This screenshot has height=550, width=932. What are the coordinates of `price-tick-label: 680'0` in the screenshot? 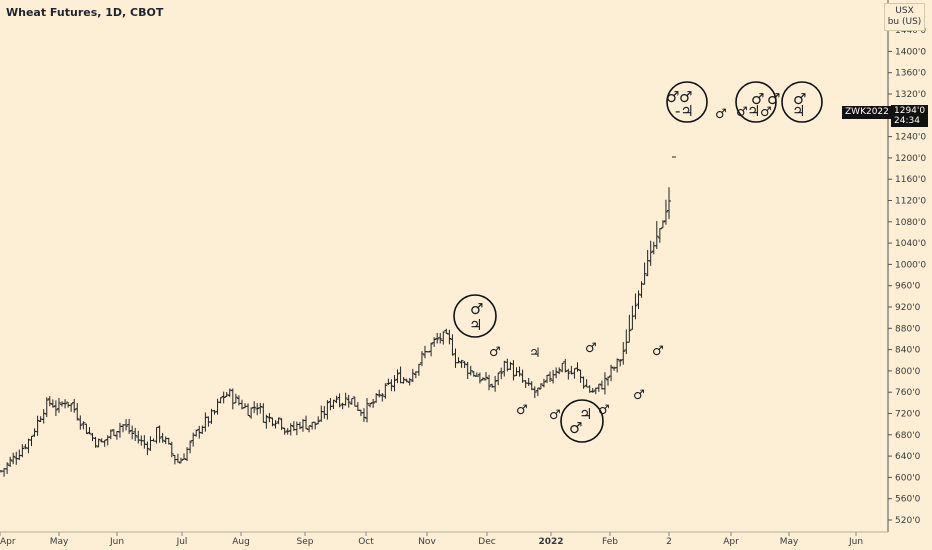 It's located at (908, 436).